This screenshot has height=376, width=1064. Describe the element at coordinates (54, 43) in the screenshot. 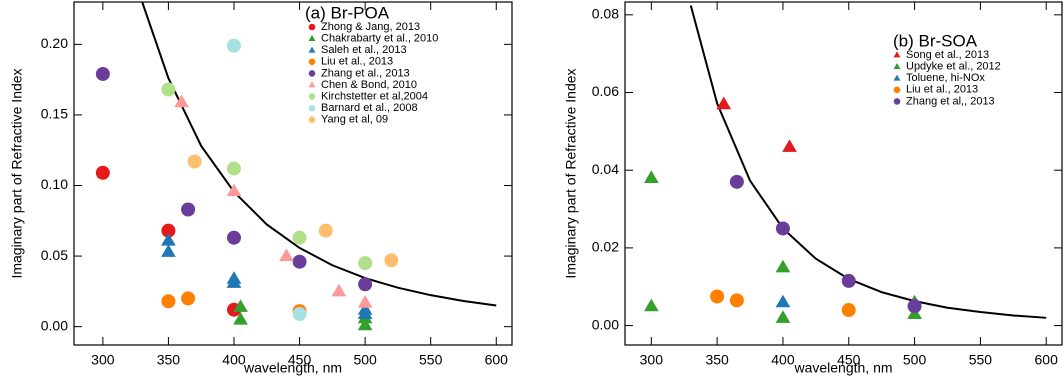

I see `y-tick-label: 0.20` at that location.